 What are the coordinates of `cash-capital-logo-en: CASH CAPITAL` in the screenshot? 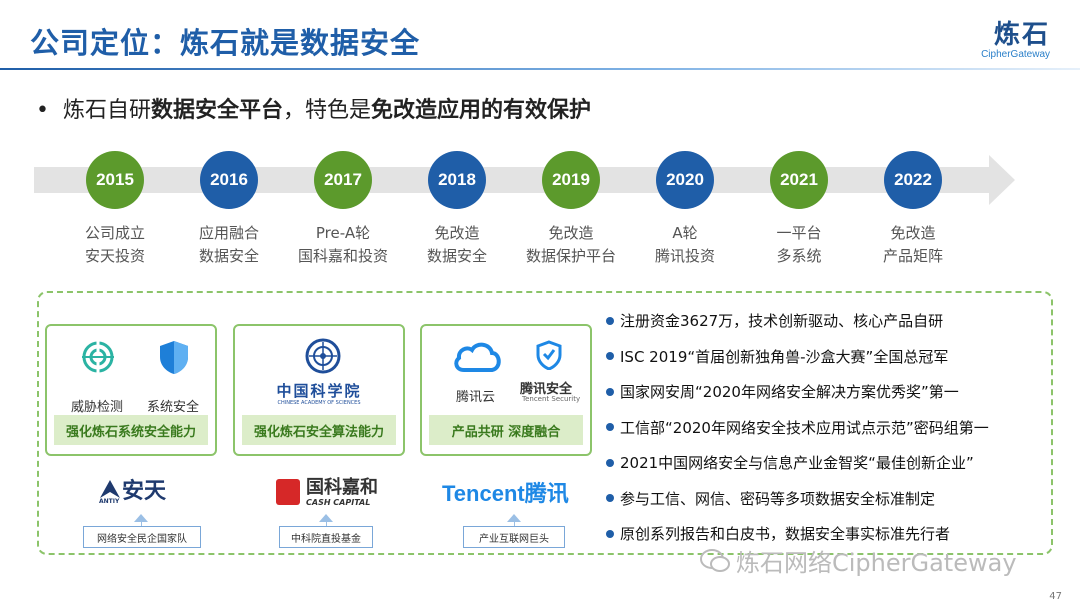 It's located at (338, 502).